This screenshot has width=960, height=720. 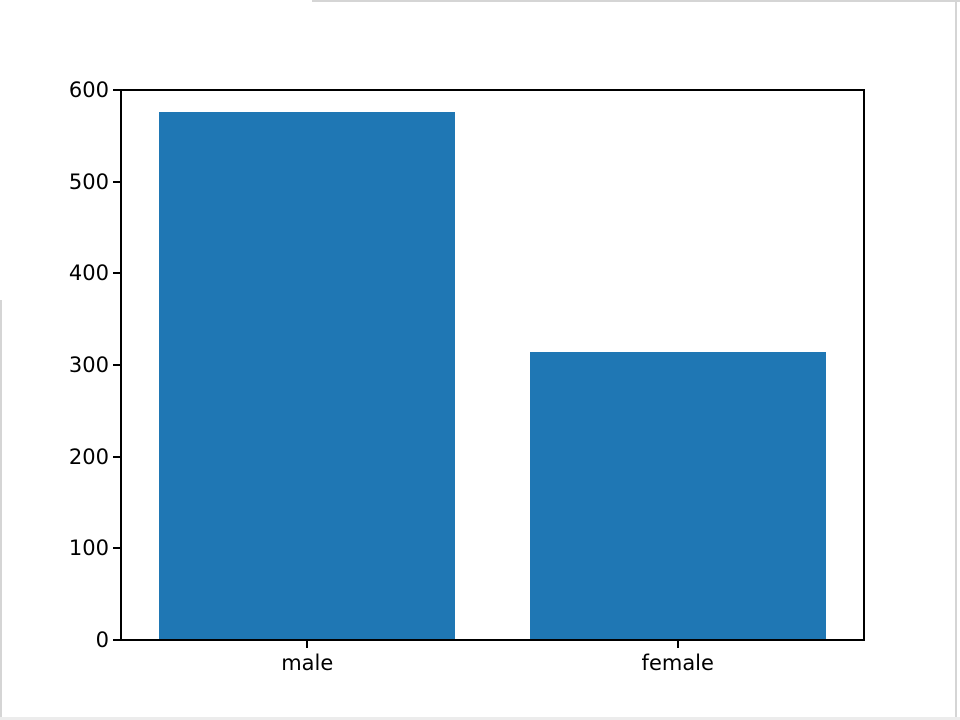 I want to click on x-tick-label-male: male, so click(x=307, y=663).